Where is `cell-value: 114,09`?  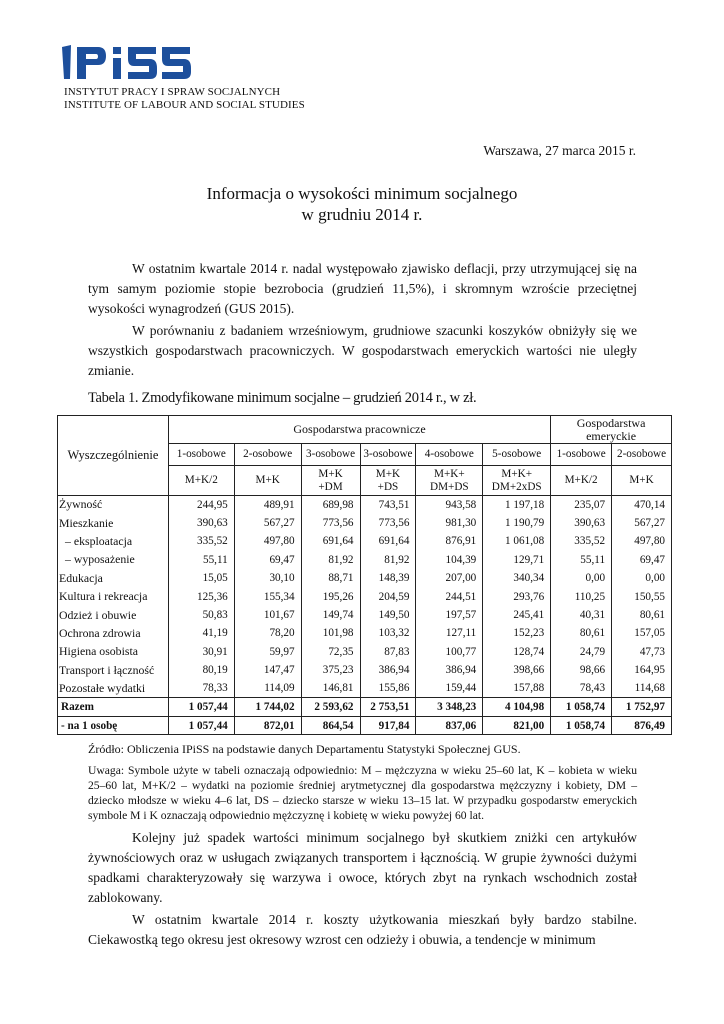 cell-value: 114,09 is located at coordinates (267, 688).